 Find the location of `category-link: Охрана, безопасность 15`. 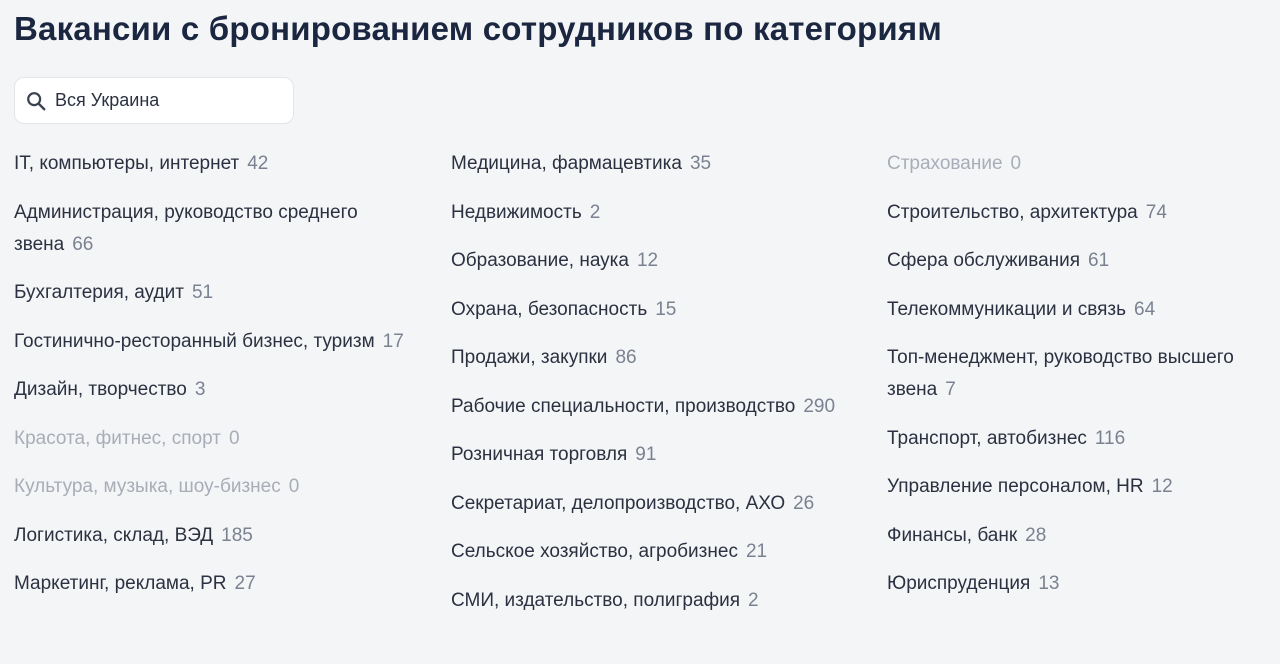

category-link: Охрана, безопасность 15 is located at coordinates (647, 310).